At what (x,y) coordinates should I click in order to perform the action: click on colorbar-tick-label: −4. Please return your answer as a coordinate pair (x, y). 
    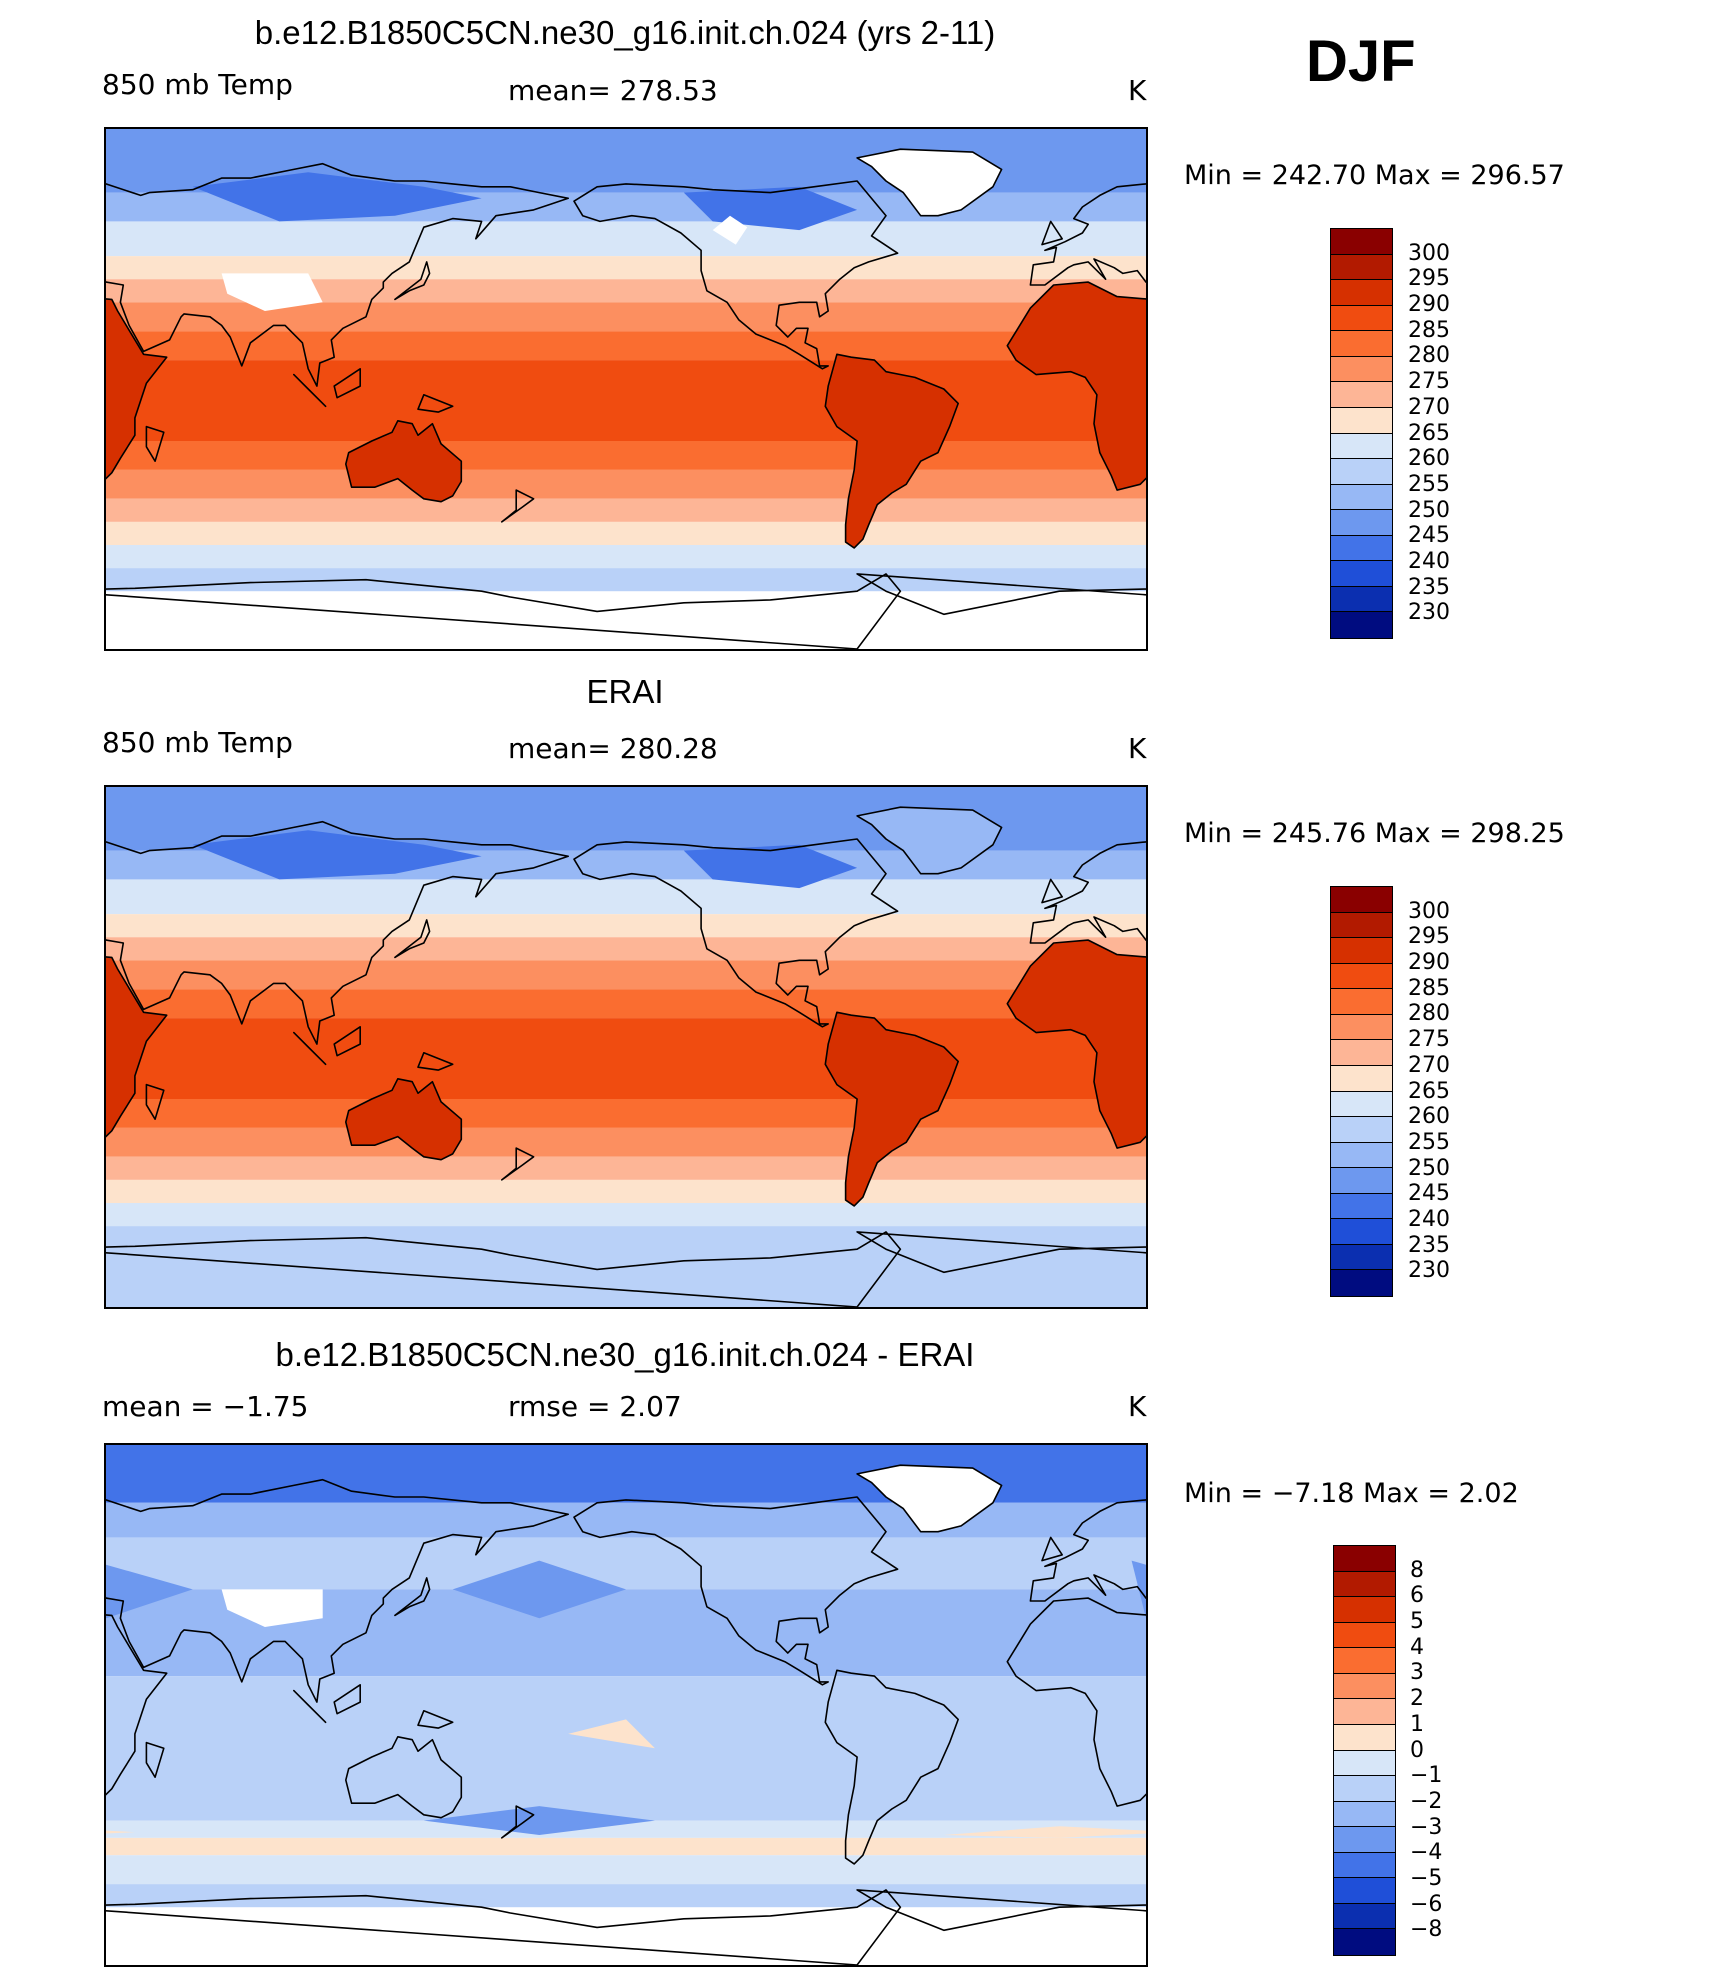
    Looking at the image, I should click on (1426, 1853).